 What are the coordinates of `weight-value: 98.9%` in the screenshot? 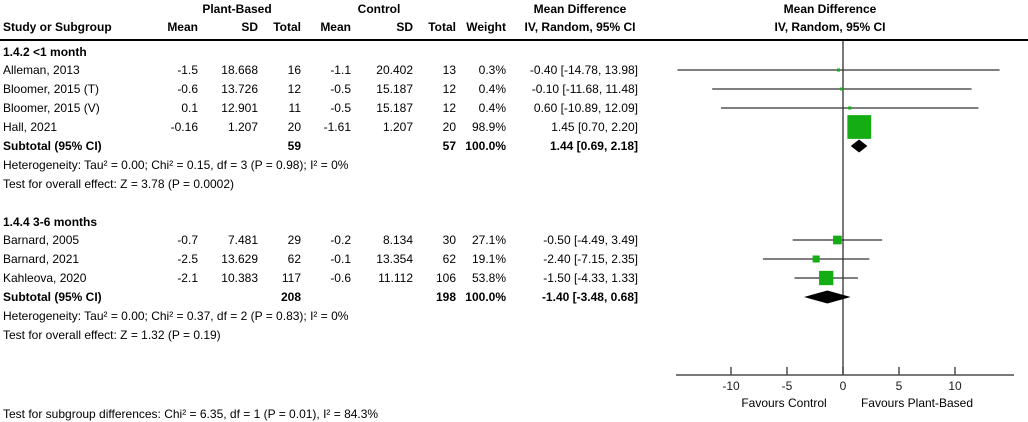 It's located at (488, 127).